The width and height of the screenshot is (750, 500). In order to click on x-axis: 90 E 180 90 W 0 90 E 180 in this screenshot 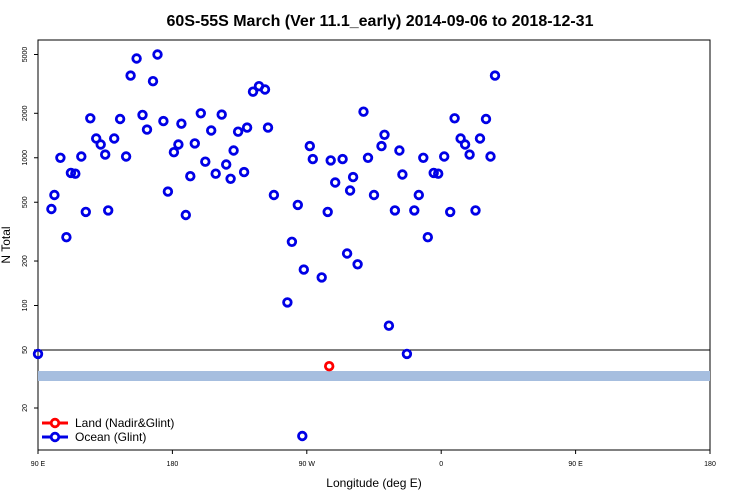, I will do `click(373, 459)`.